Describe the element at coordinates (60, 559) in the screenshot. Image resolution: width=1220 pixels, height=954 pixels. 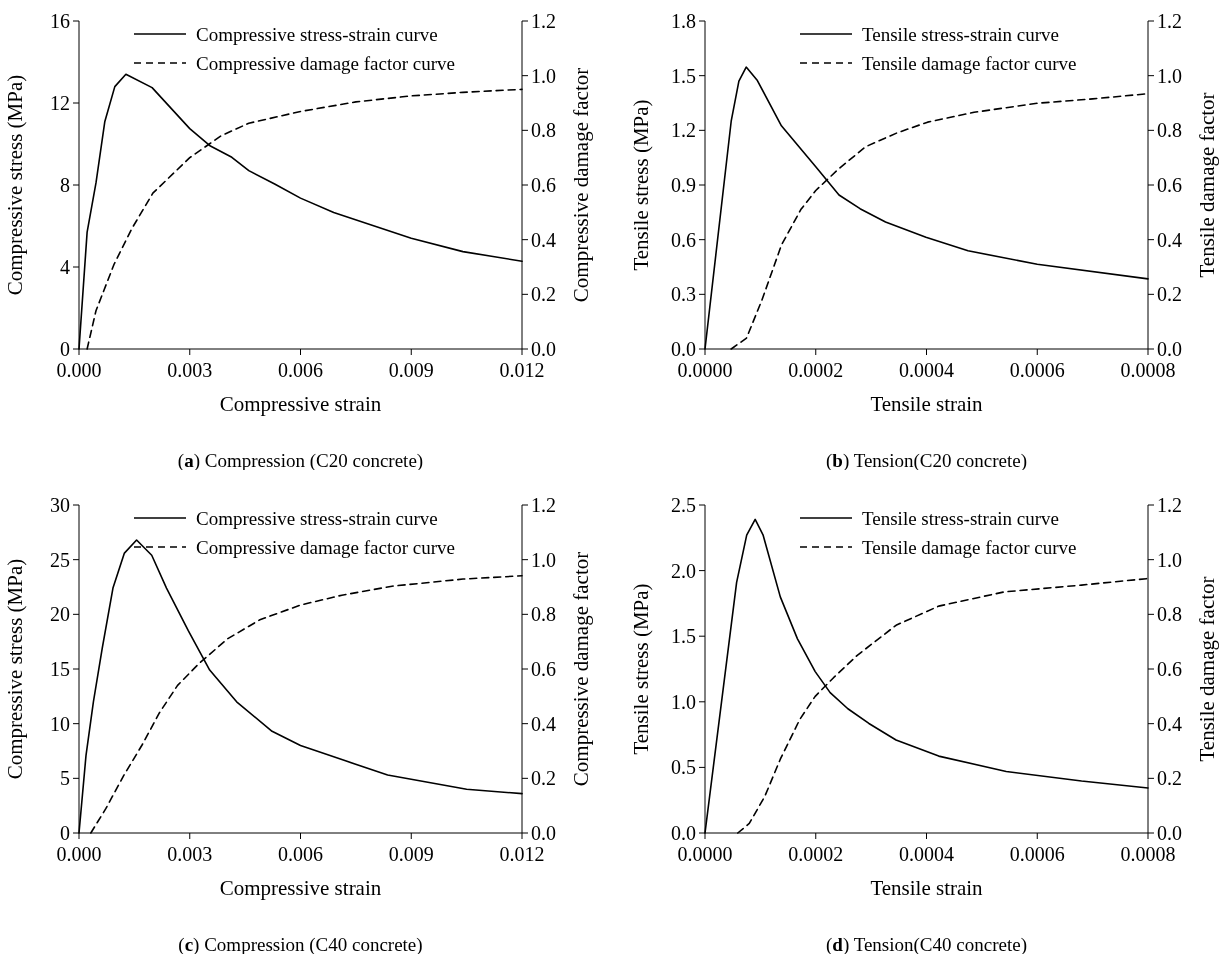
I see `y-tick-label: 25` at that location.